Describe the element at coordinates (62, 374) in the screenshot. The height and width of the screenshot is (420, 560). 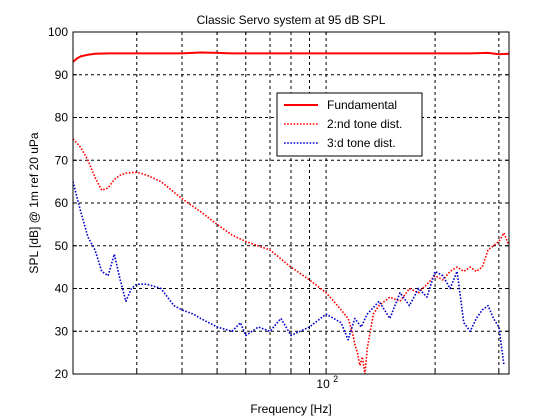
I see `y-tick-label: 20` at that location.